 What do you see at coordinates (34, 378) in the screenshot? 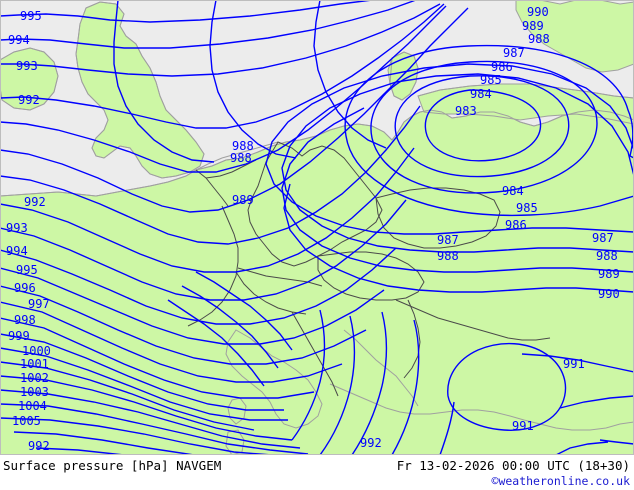
I see `contour-label: 1002` at bounding box center [34, 378].